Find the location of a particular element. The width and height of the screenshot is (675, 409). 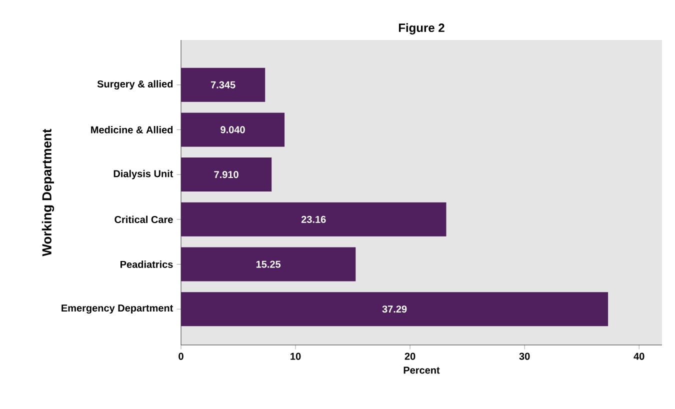

y-tick-label: Critical Care is located at coordinates (143, 220).